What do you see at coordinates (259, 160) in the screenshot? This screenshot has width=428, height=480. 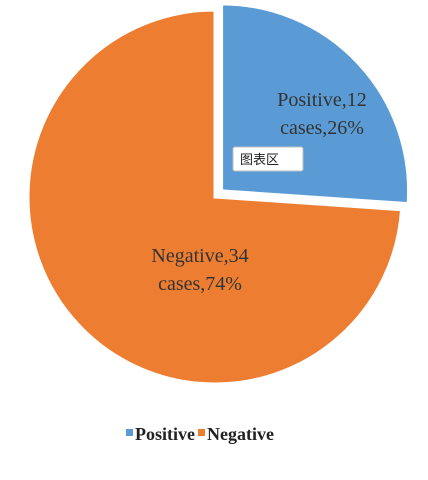 I see `tooltip-text: 图表区` at bounding box center [259, 160].